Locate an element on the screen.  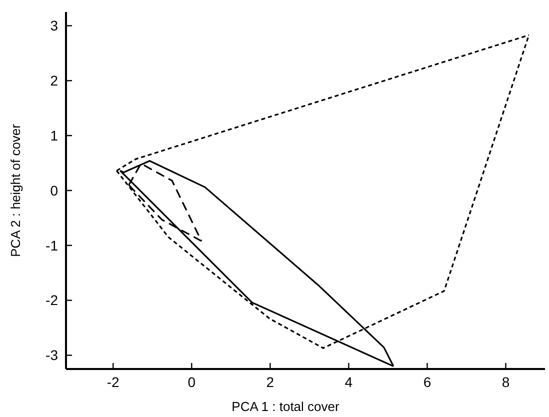
y-tick-label: 0 is located at coordinates (54, 190).